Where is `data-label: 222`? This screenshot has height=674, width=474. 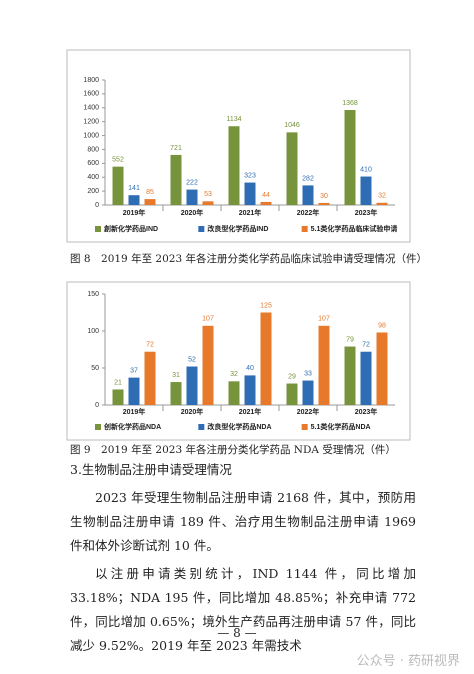
data-label: 222 is located at coordinates (192, 182).